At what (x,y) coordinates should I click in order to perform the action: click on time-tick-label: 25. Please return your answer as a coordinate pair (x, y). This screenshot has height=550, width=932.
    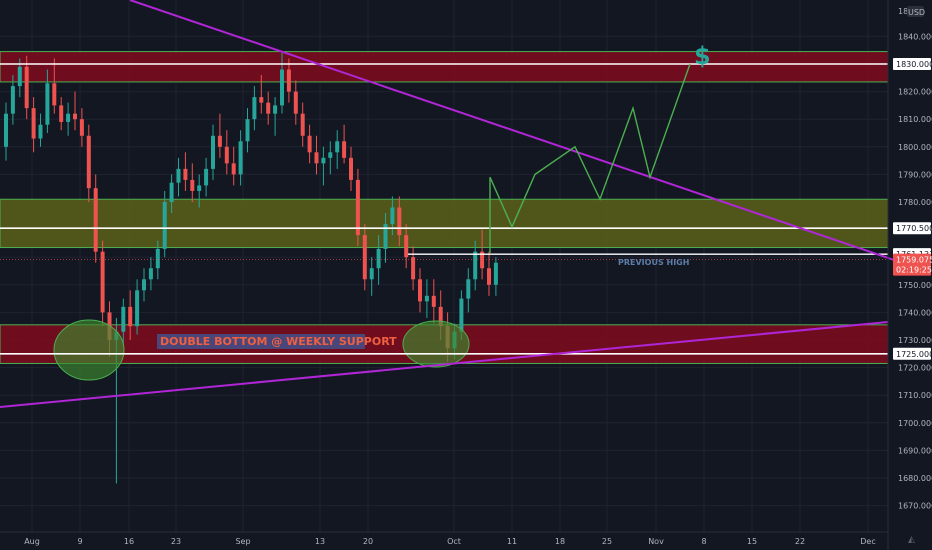
    Looking at the image, I should click on (607, 541).